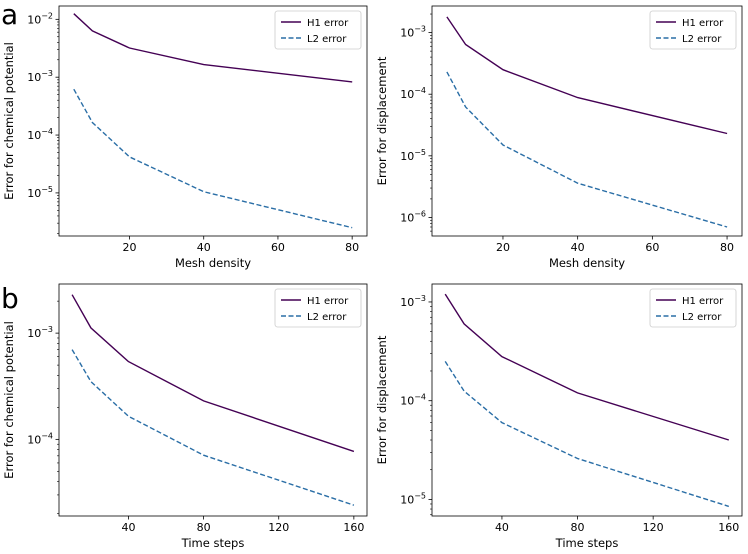  I want to click on y-tick-label: 10⁻², so click(40, 18).